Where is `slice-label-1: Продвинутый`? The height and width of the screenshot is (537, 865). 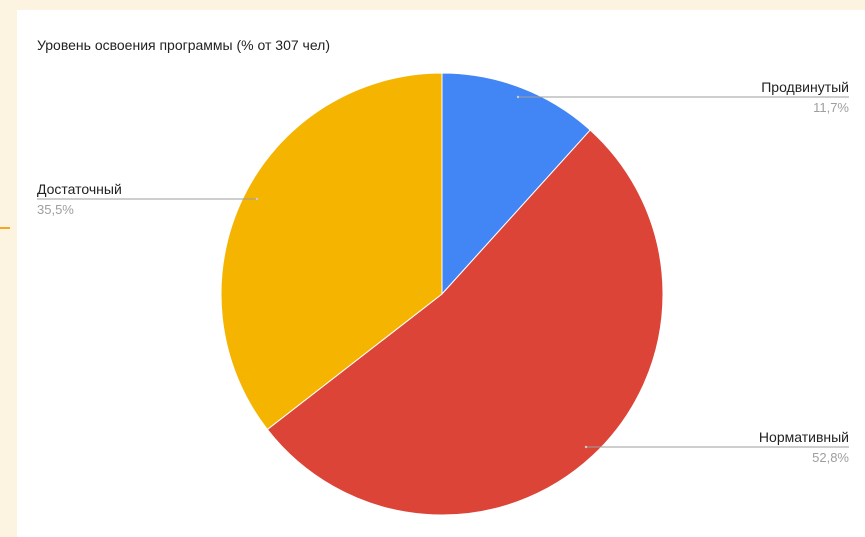
slice-label-1: Продвинутый is located at coordinates (805, 87).